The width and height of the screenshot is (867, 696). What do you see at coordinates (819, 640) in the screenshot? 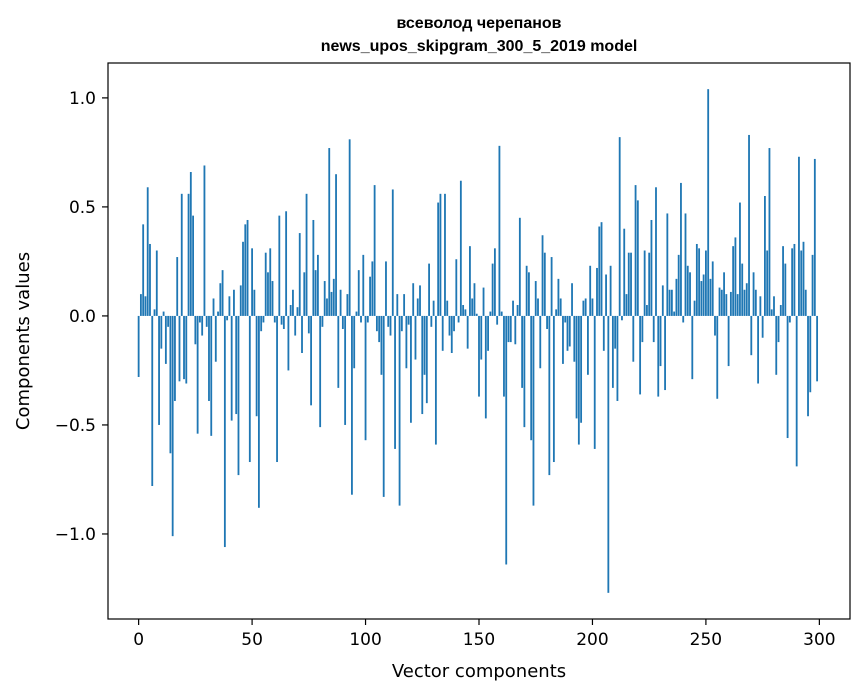
I see `x-tick-label: 300` at bounding box center [819, 640].